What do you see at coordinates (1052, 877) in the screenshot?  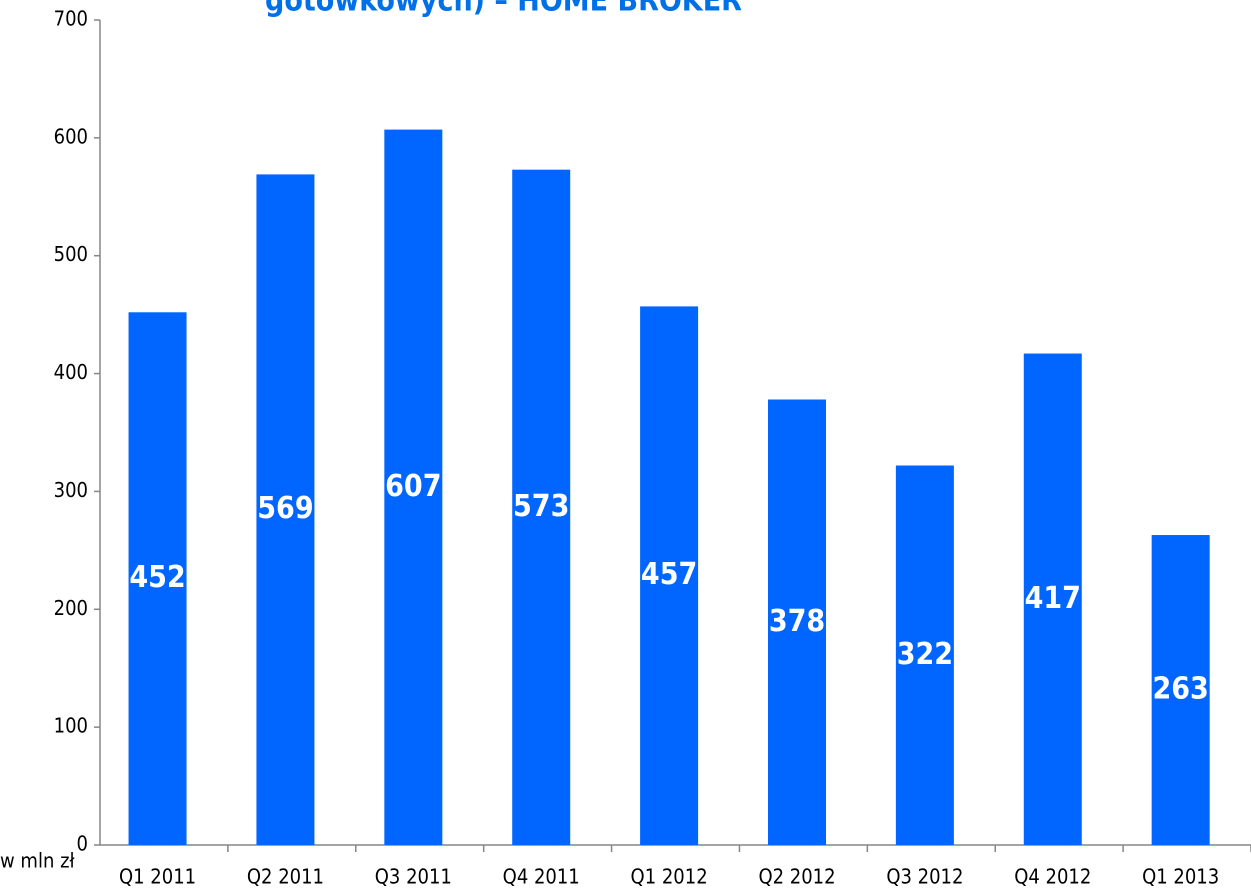 I see `x-tick-label: Q4 2012` at bounding box center [1052, 877].